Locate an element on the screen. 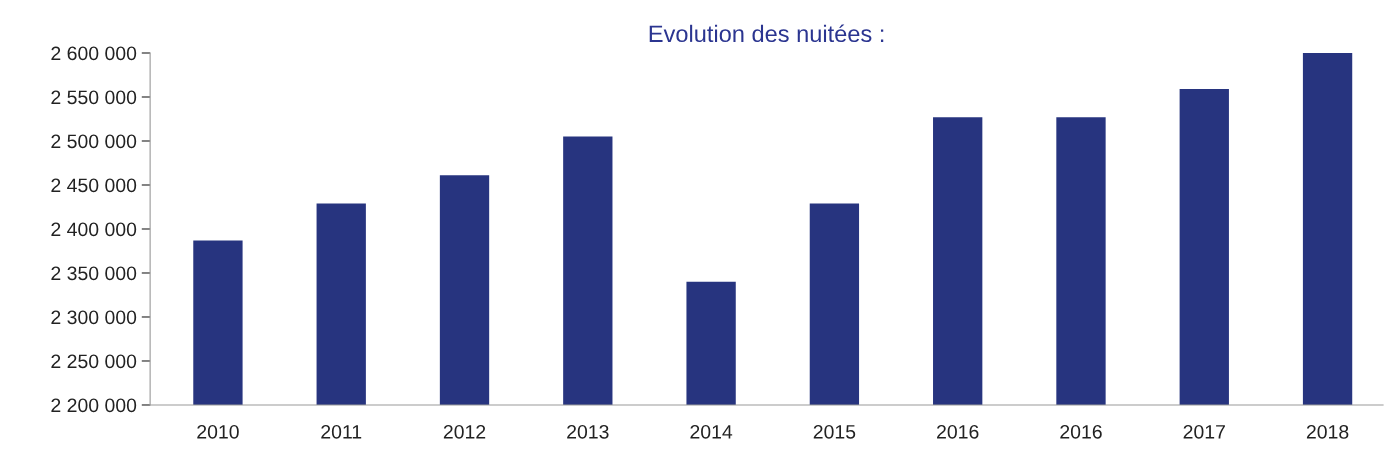  y-tick-label: 2 200 000 is located at coordinates (94, 405).